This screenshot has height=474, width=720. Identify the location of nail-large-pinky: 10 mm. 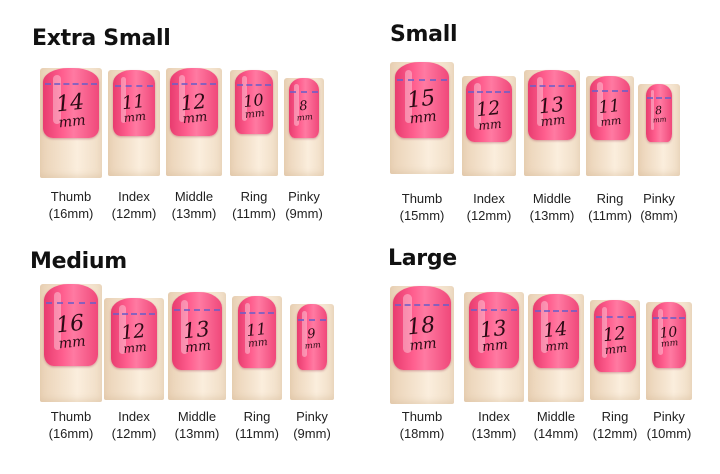
(669, 335).